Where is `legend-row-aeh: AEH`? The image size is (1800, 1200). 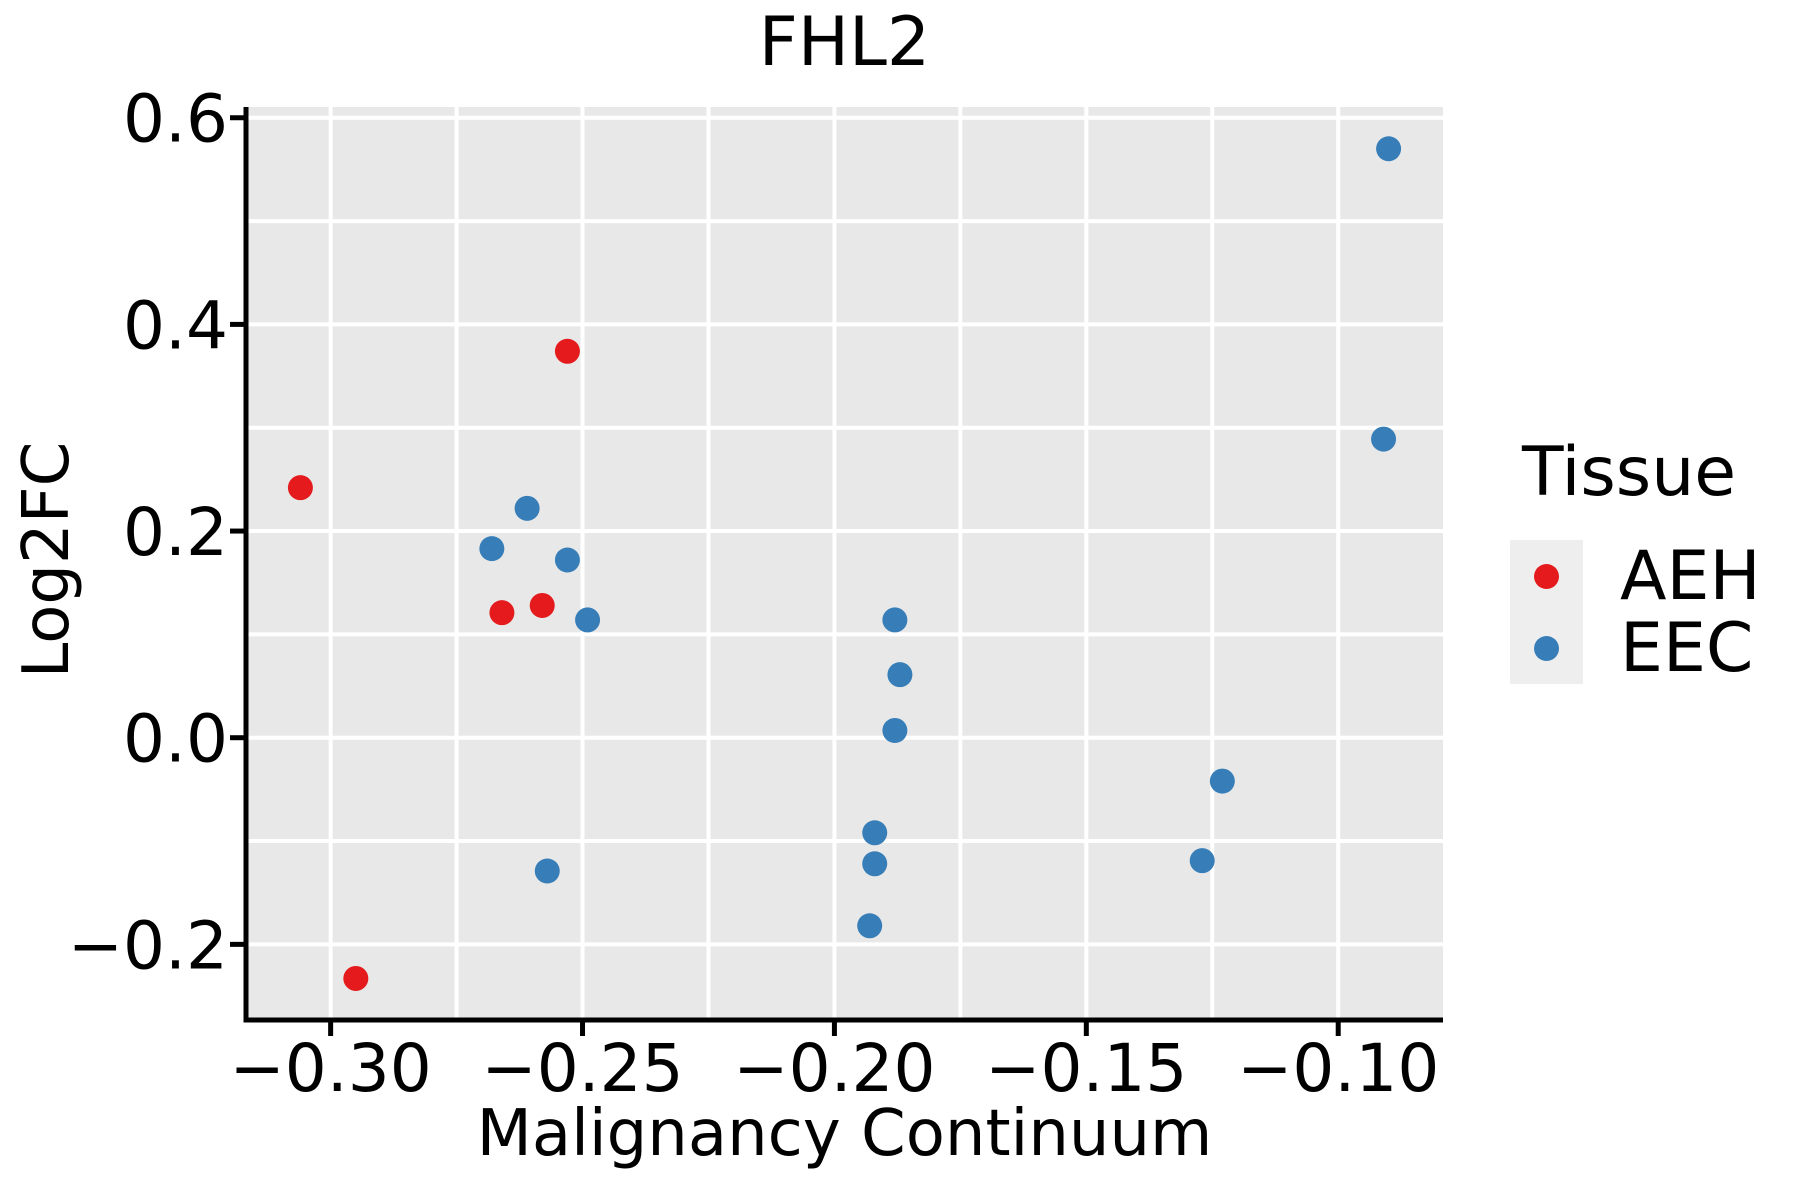
legend-row-aeh: AEH is located at coordinates (1635, 576).